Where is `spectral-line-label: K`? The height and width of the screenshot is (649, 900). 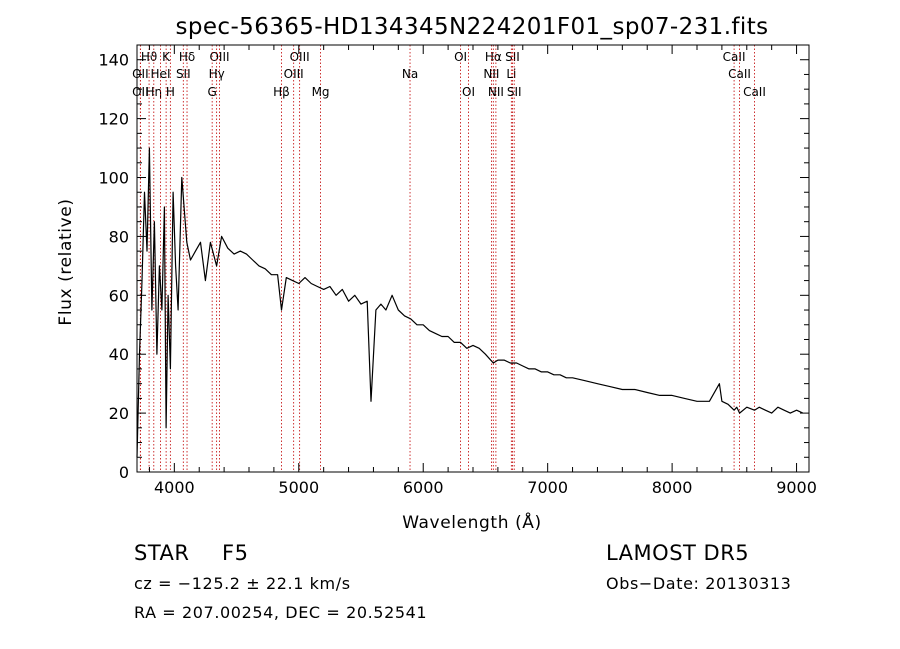 spectral-line-label: K is located at coordinates (166, 57).